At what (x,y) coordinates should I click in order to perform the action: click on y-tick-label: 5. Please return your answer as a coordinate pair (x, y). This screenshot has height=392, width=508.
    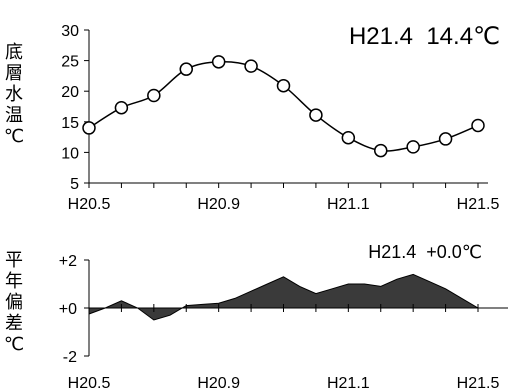
    Looking at the image, I should click on (74, 184).